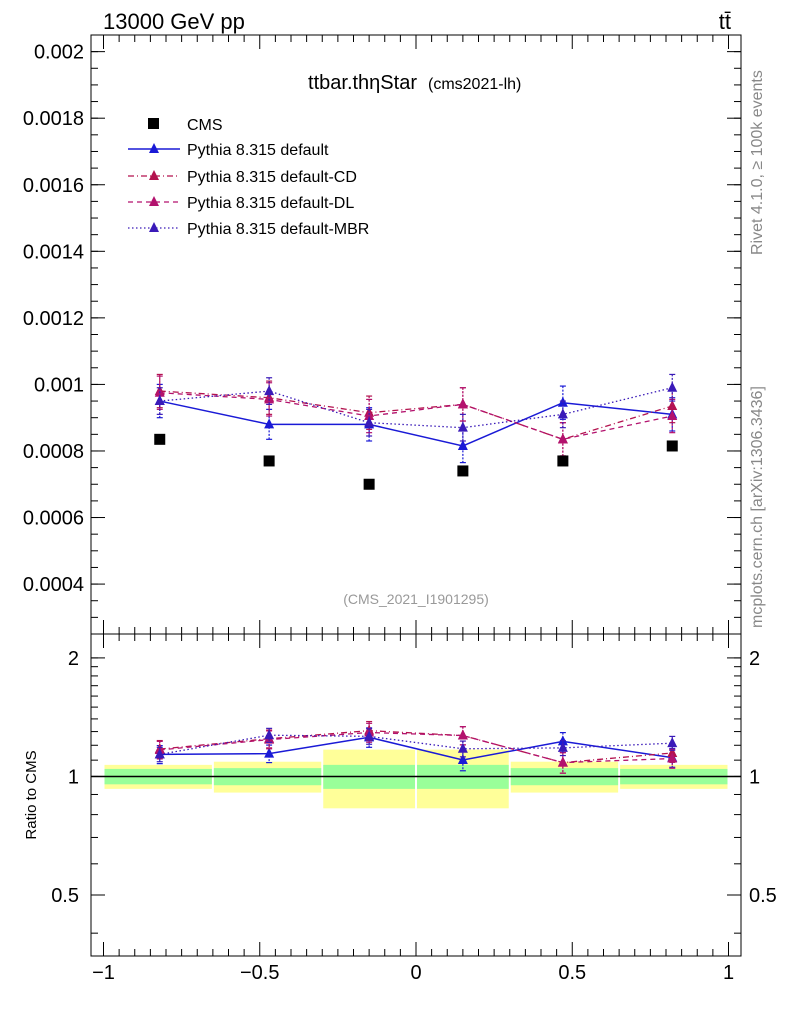 The width and height of the screenshot is (786, 1024). I want to click on main-y-tick-label: 0.001, so click(59, 385).